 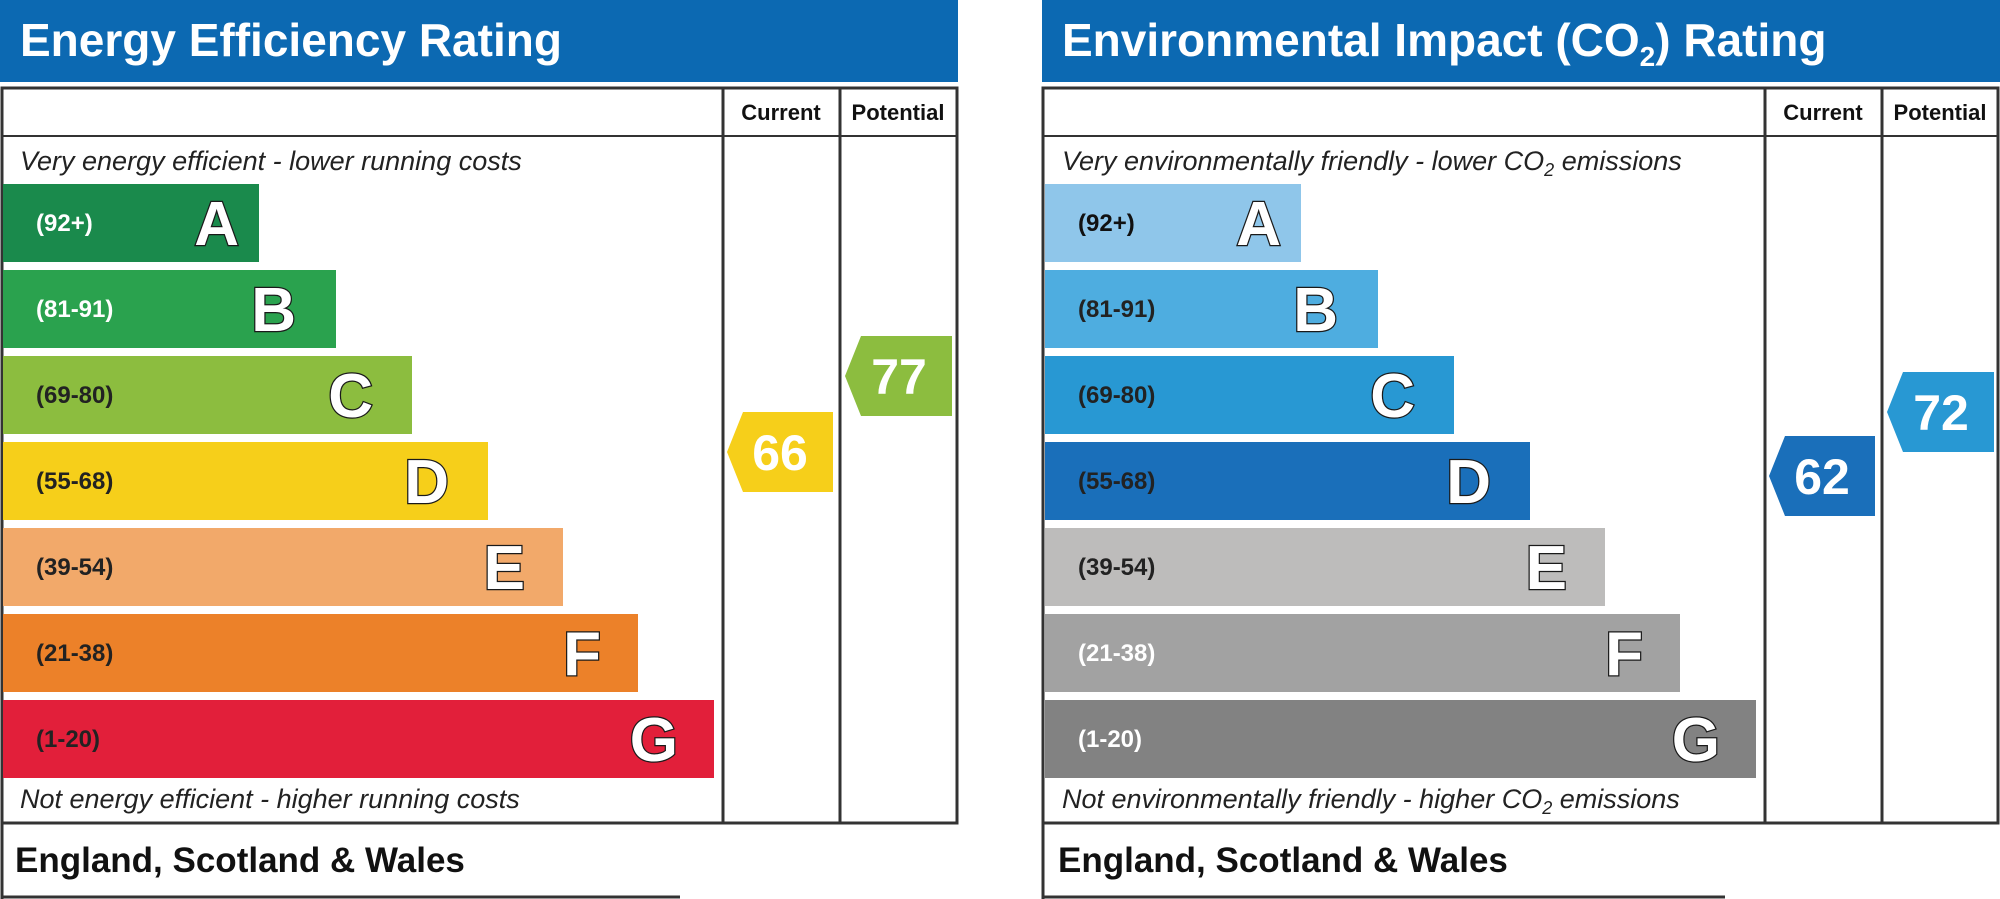 I want to click on eir-band-g-range: (1-20), so click(x=1110, y=739).